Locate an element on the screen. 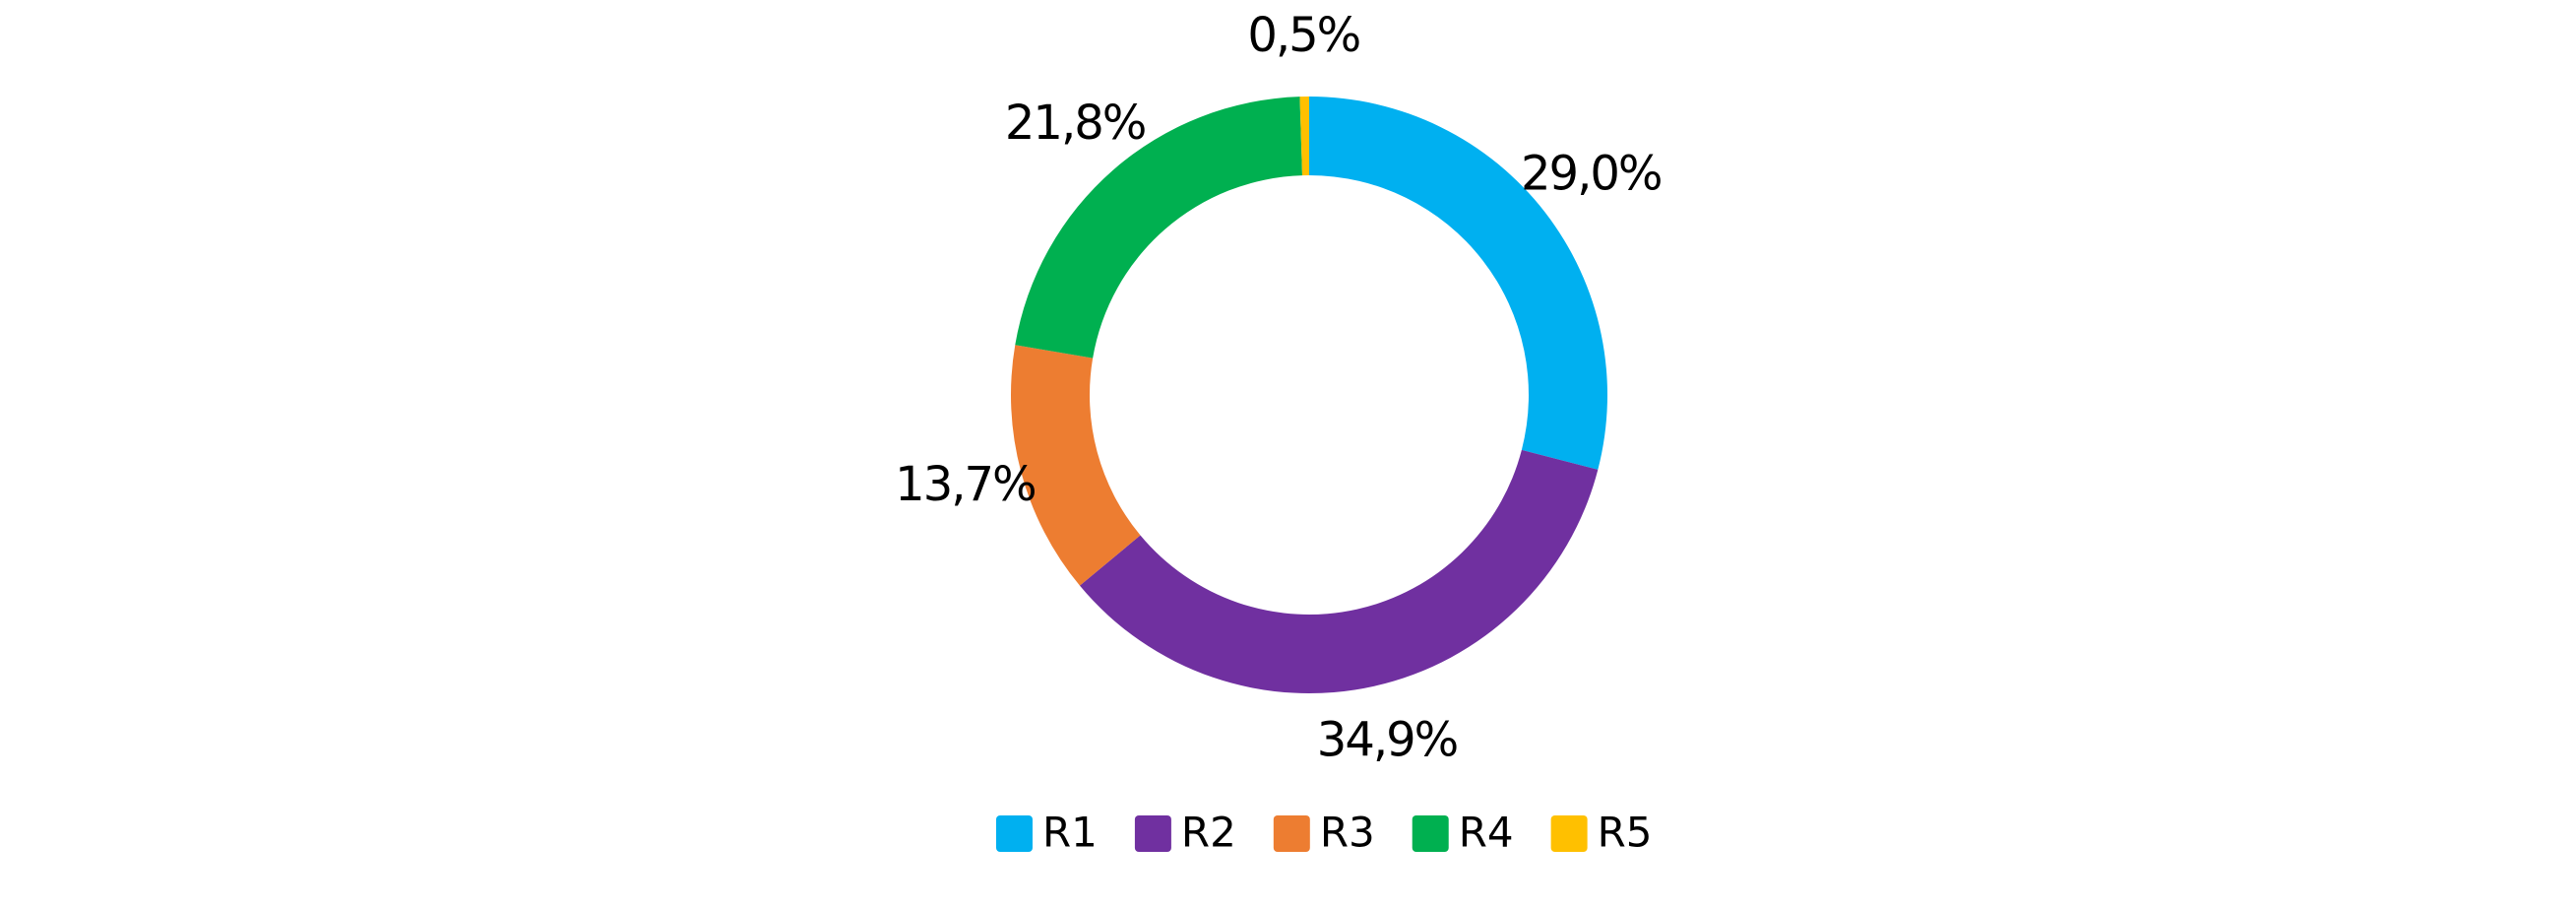  data-label: 29,0% is located at coordinates (1591, 173).